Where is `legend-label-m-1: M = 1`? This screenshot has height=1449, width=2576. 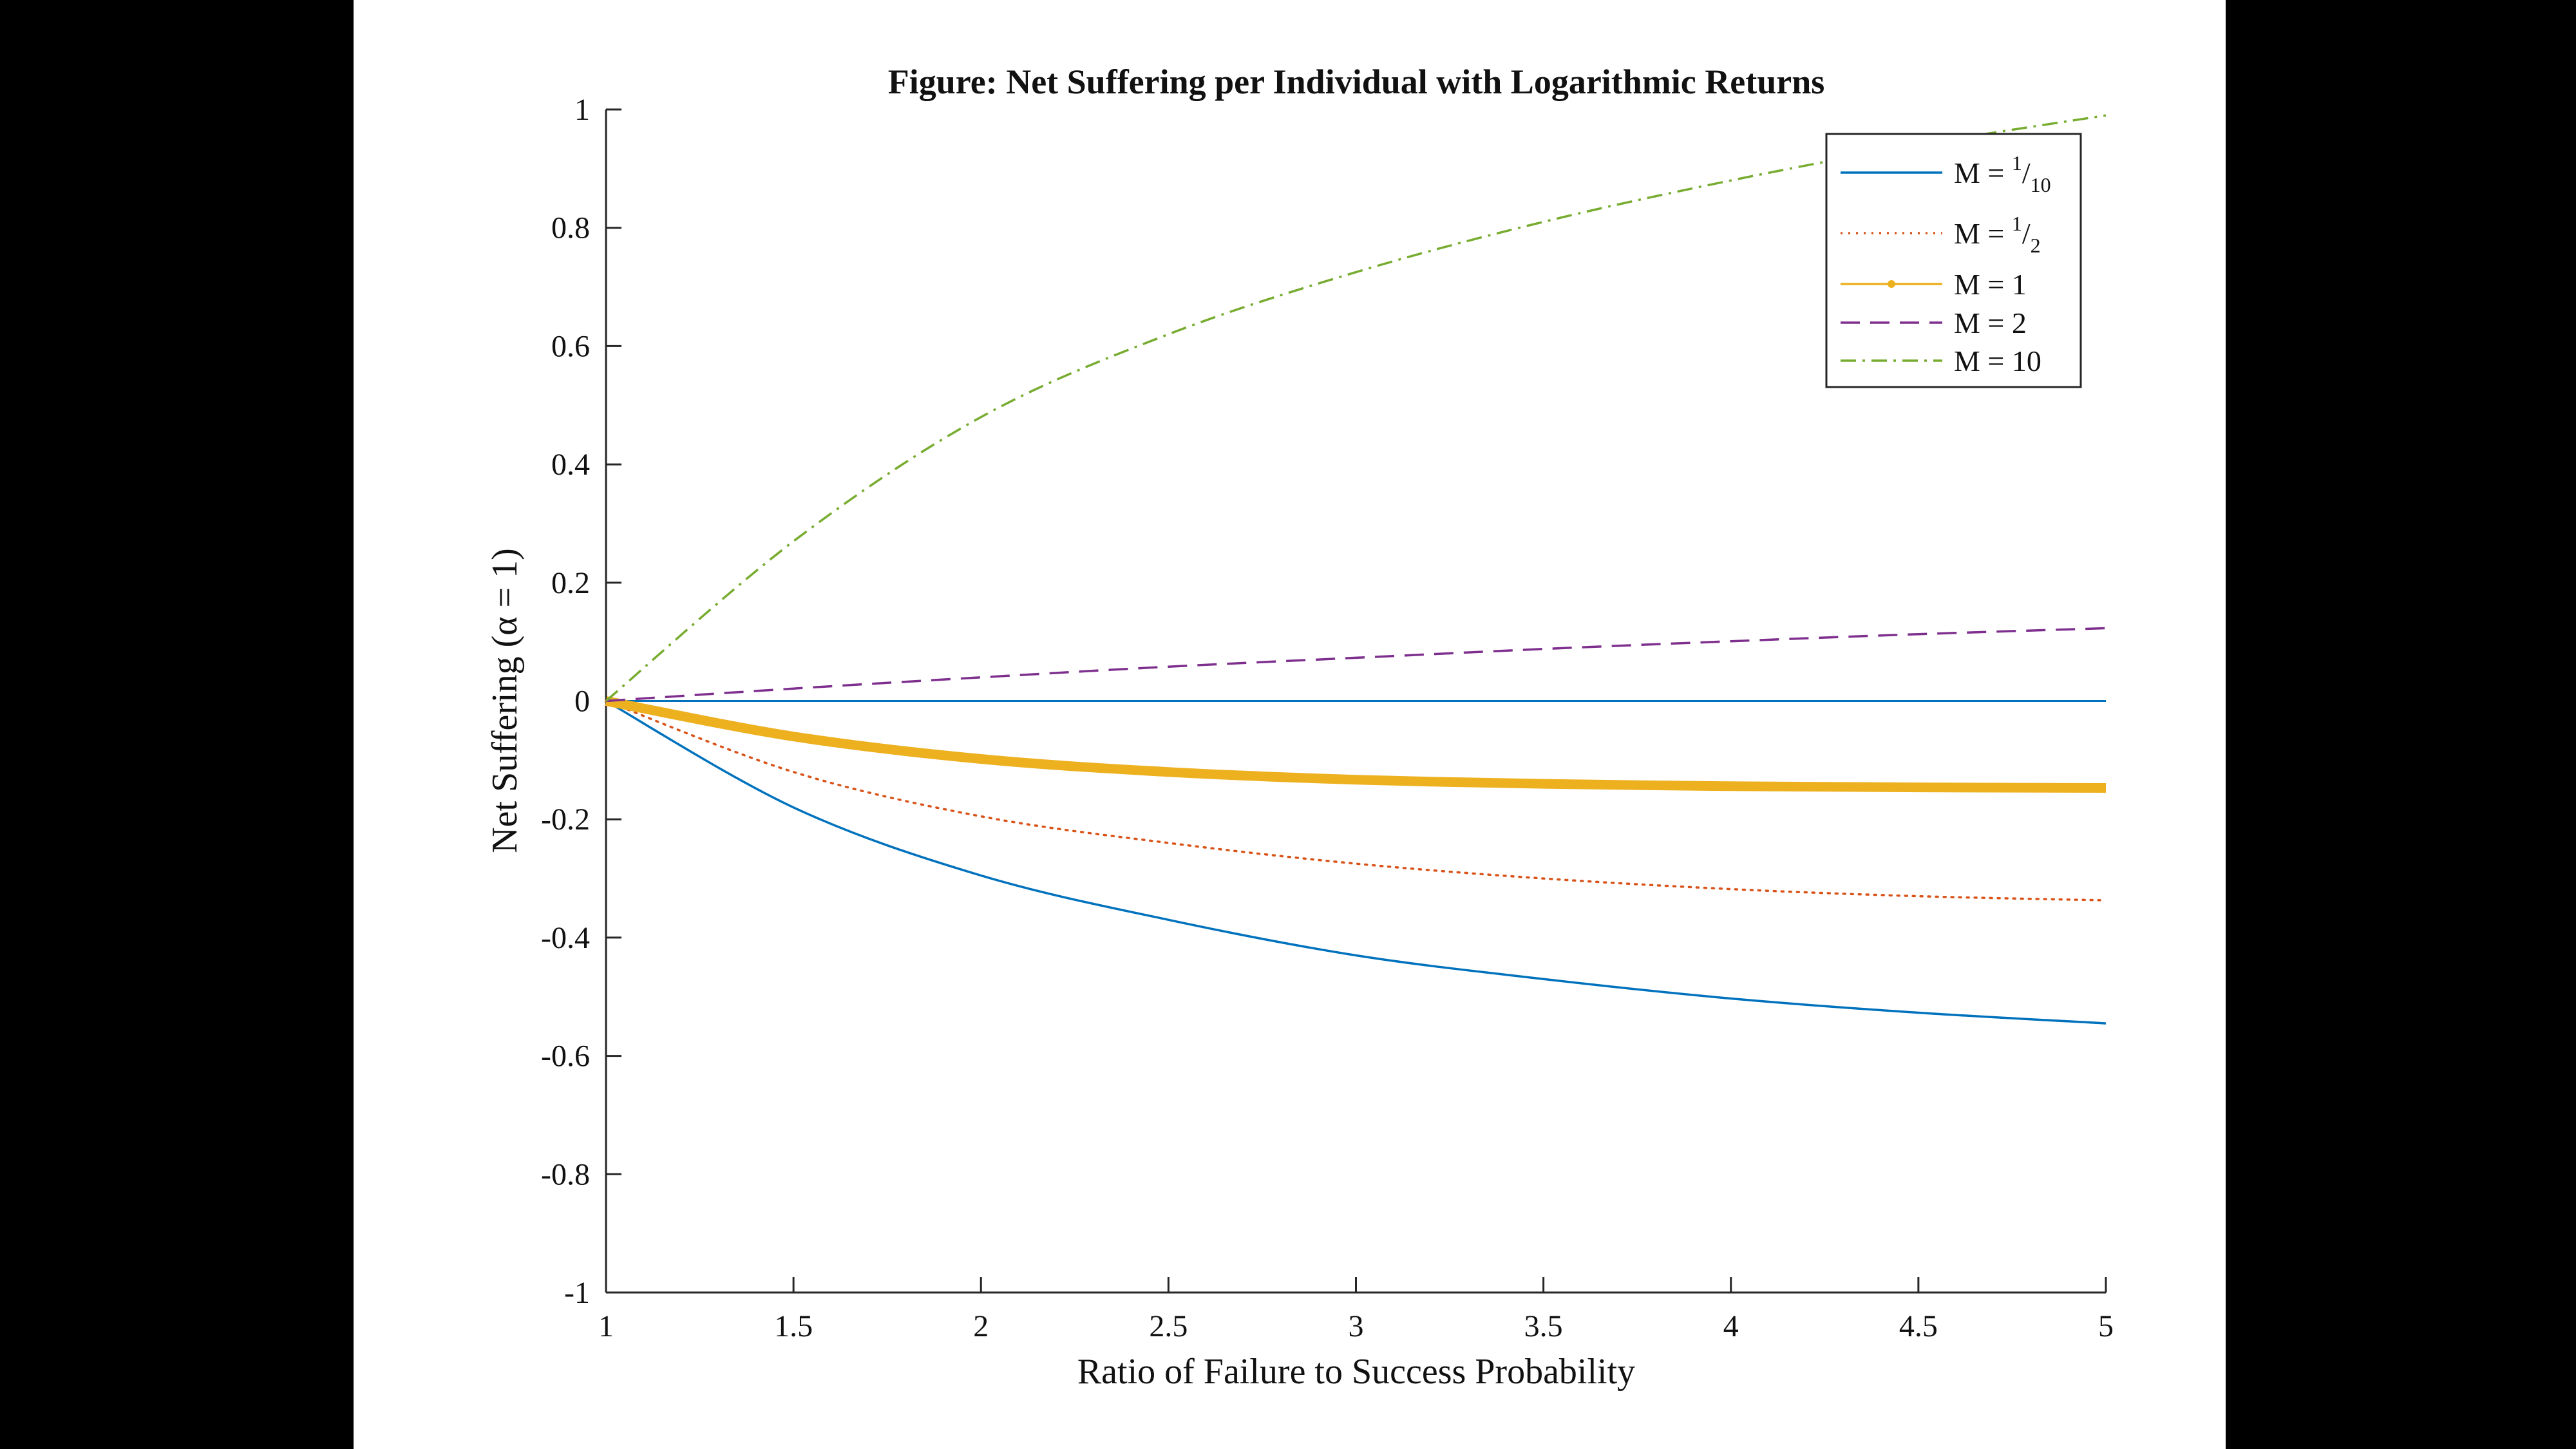 legend-label-m-1: M = 1 is located at coordinates (1991, 285).